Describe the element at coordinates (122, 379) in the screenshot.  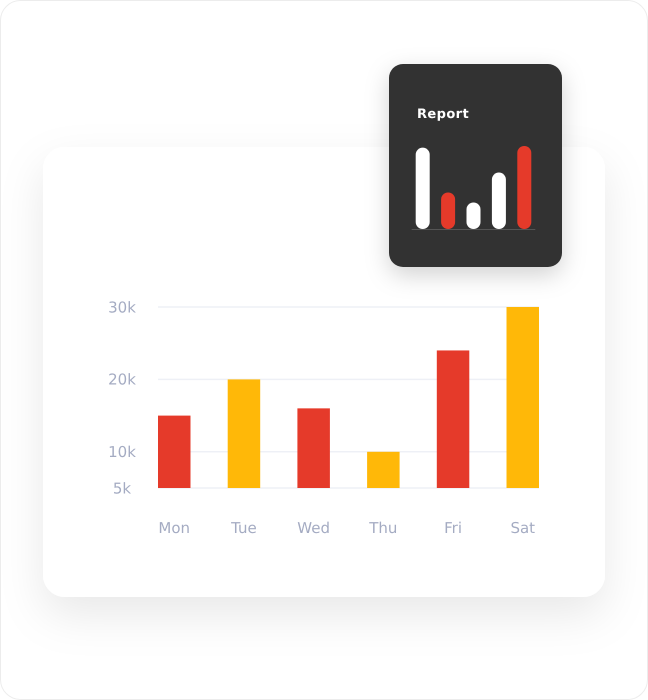
I see `y-tick-label: 20k` at that location.